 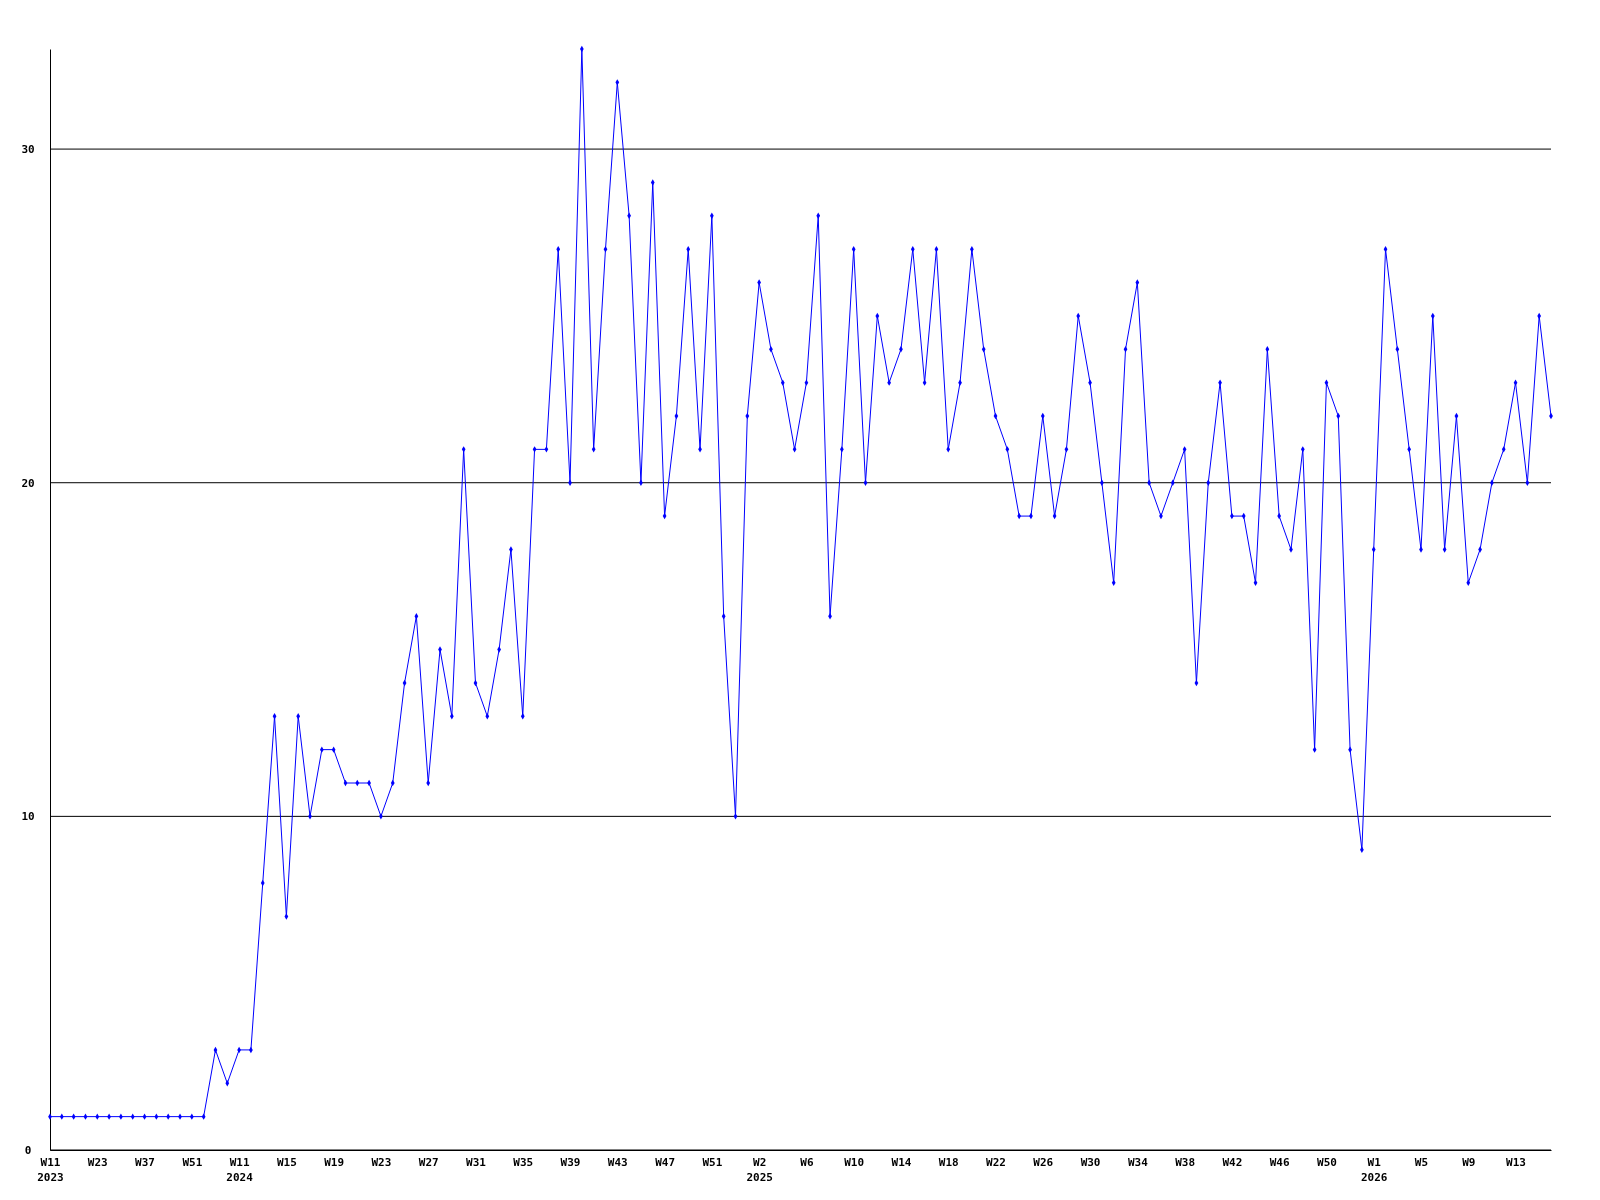 What do you see at coordinates (334, 1162) in the screenshot?
I see `x-tick-label: W19` at bounding box center [334, 1162].